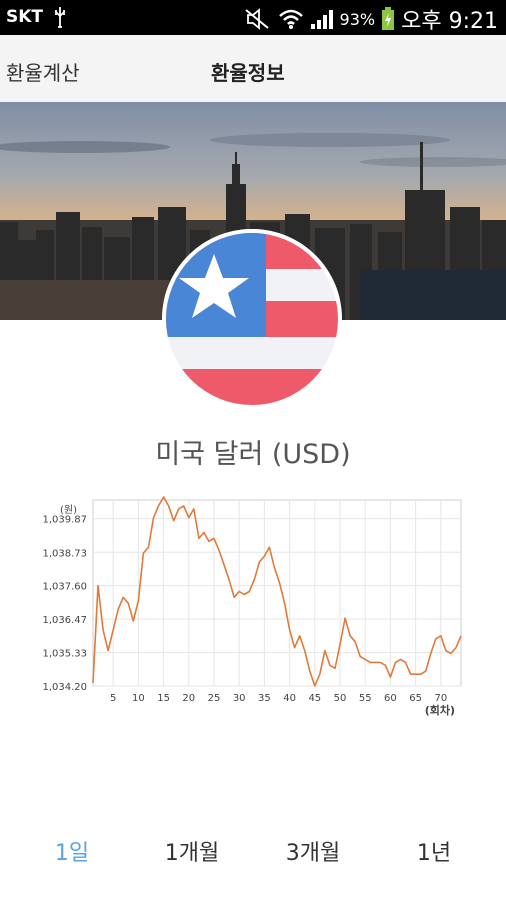 The width and height of the screenshot is (506, 900). What do you see at coordinates (60, 17) in the screenshot?
I see `usb-icon` at bounding box center [60, 17].